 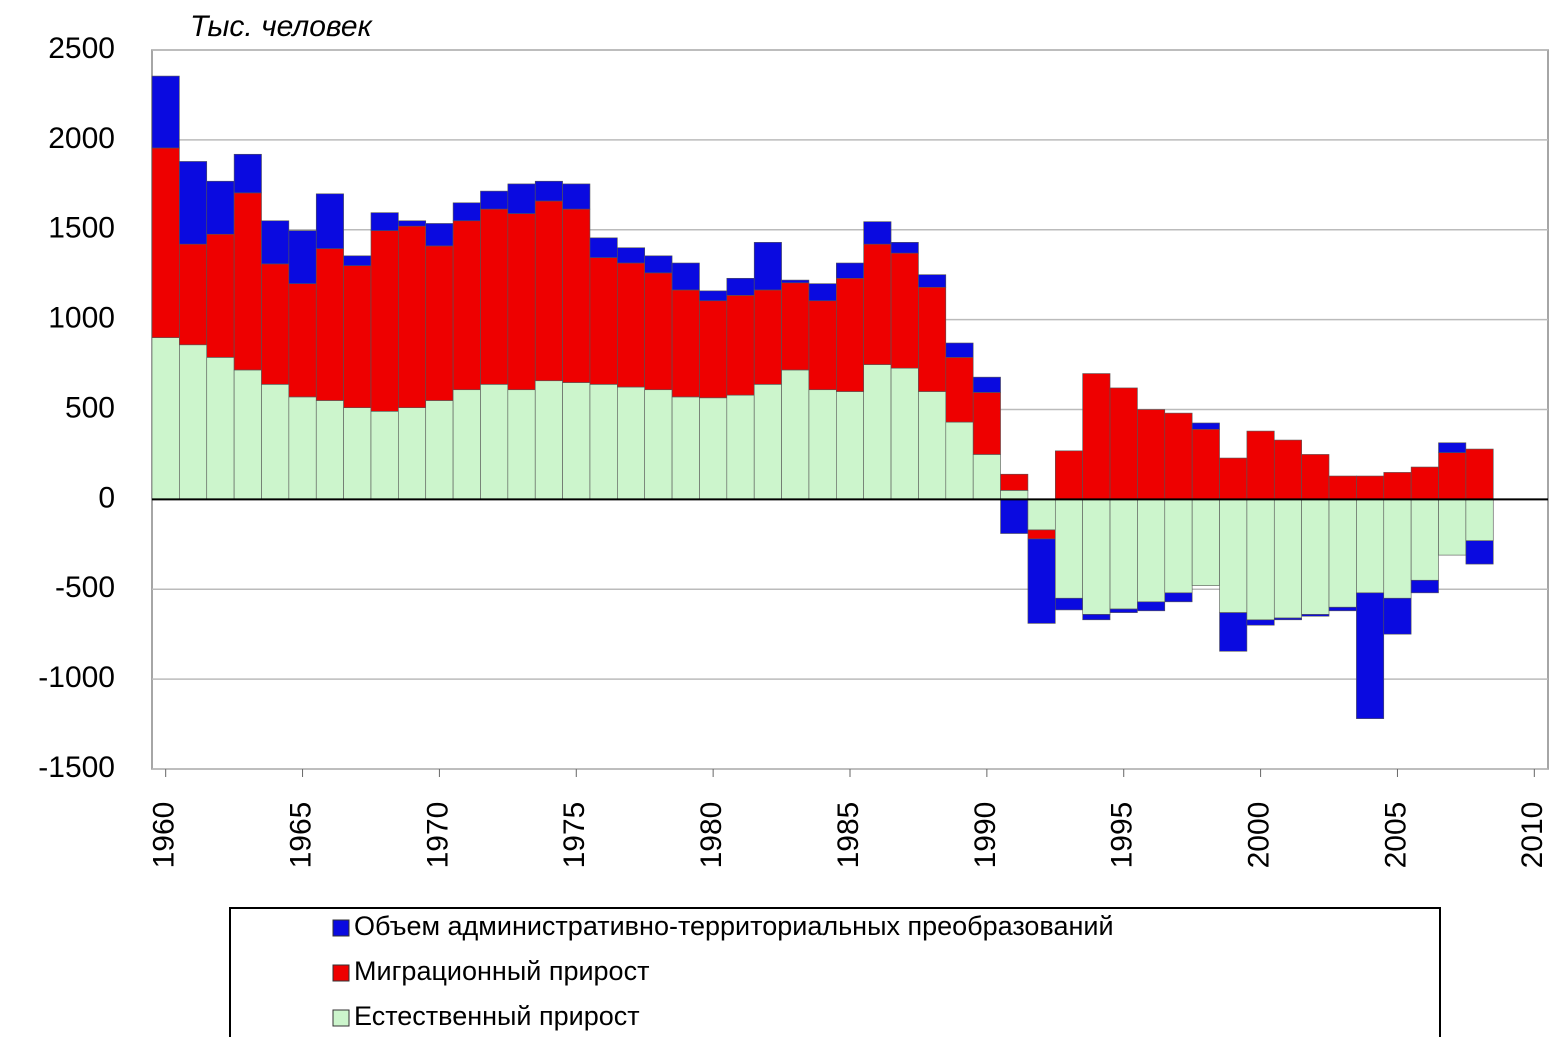 I want to click on y-tick-label: 2500, so click(x=81, y=48).